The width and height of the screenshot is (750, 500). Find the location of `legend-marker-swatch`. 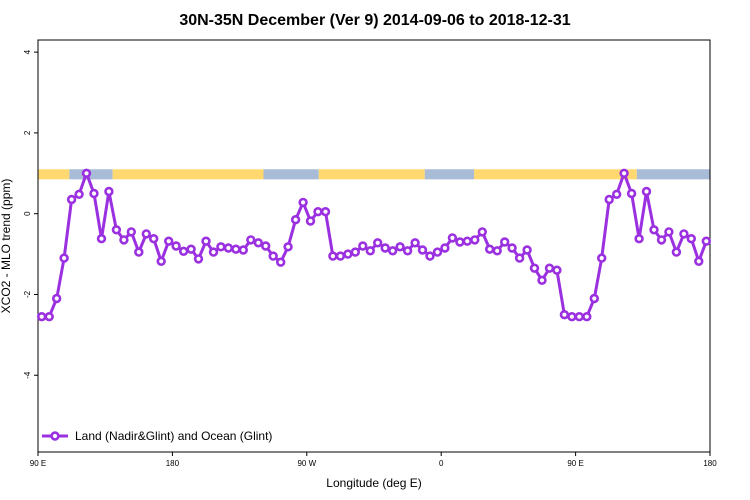

legend-marker-swatch is located at coordinates (55, 436).